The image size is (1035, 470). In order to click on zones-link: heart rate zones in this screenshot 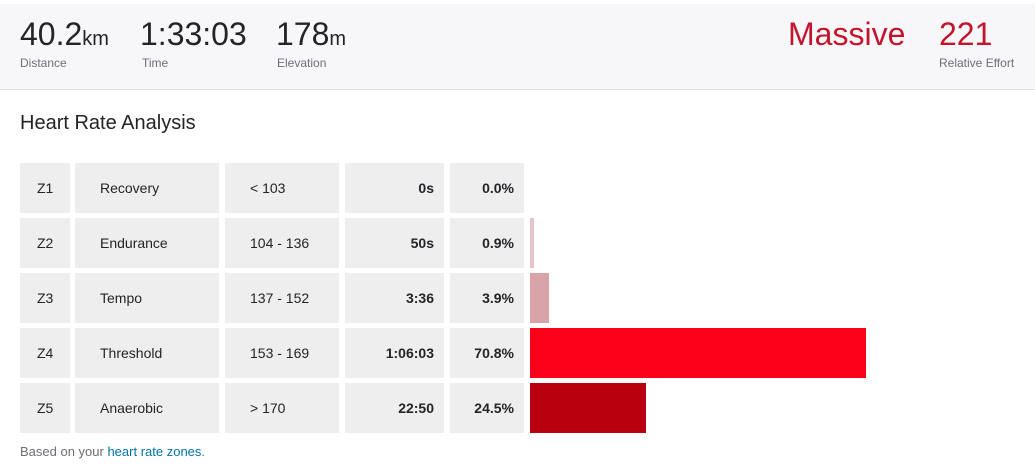, I will do `click(154, 451)`.